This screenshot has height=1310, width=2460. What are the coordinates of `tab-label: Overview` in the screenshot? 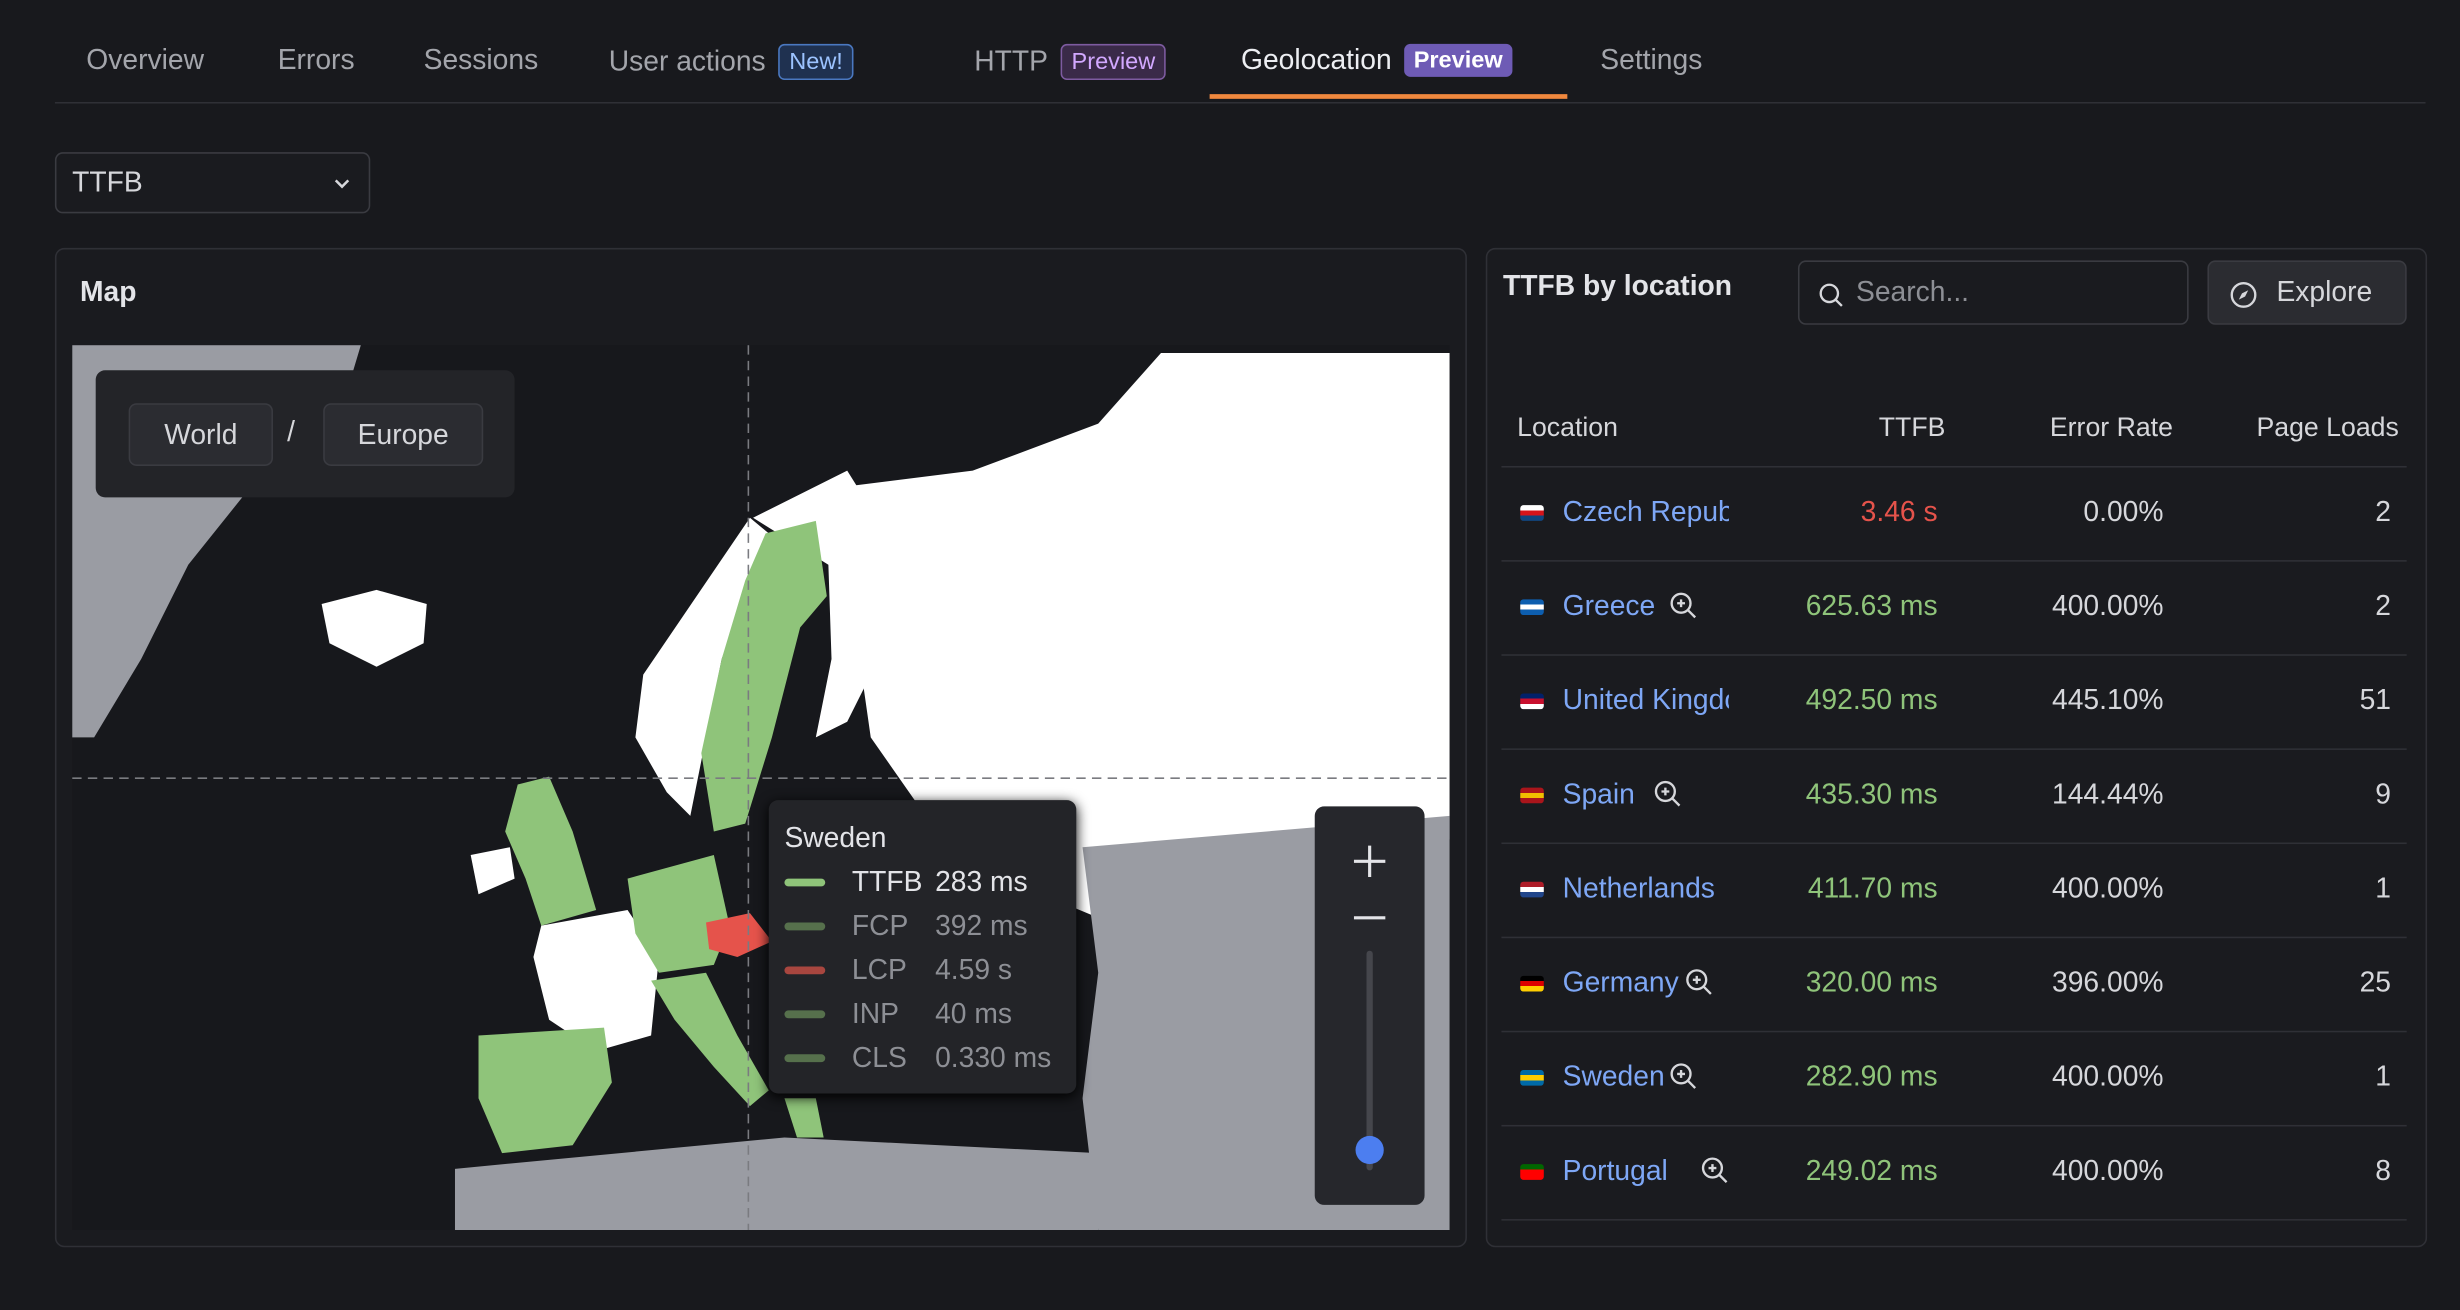 It's located at (145, 59).